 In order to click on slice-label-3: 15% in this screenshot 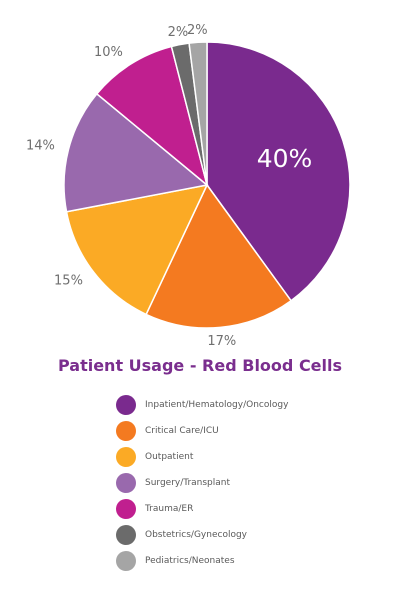, I will do `click(68, 281)`.